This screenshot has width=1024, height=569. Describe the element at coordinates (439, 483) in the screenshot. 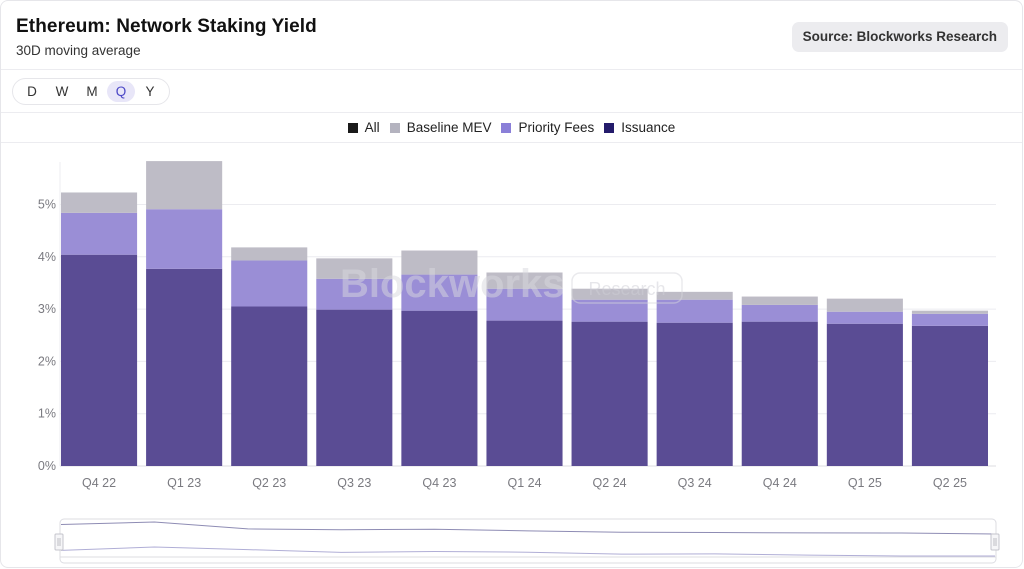

I see `x-tick-label: Q4 23` at that location.